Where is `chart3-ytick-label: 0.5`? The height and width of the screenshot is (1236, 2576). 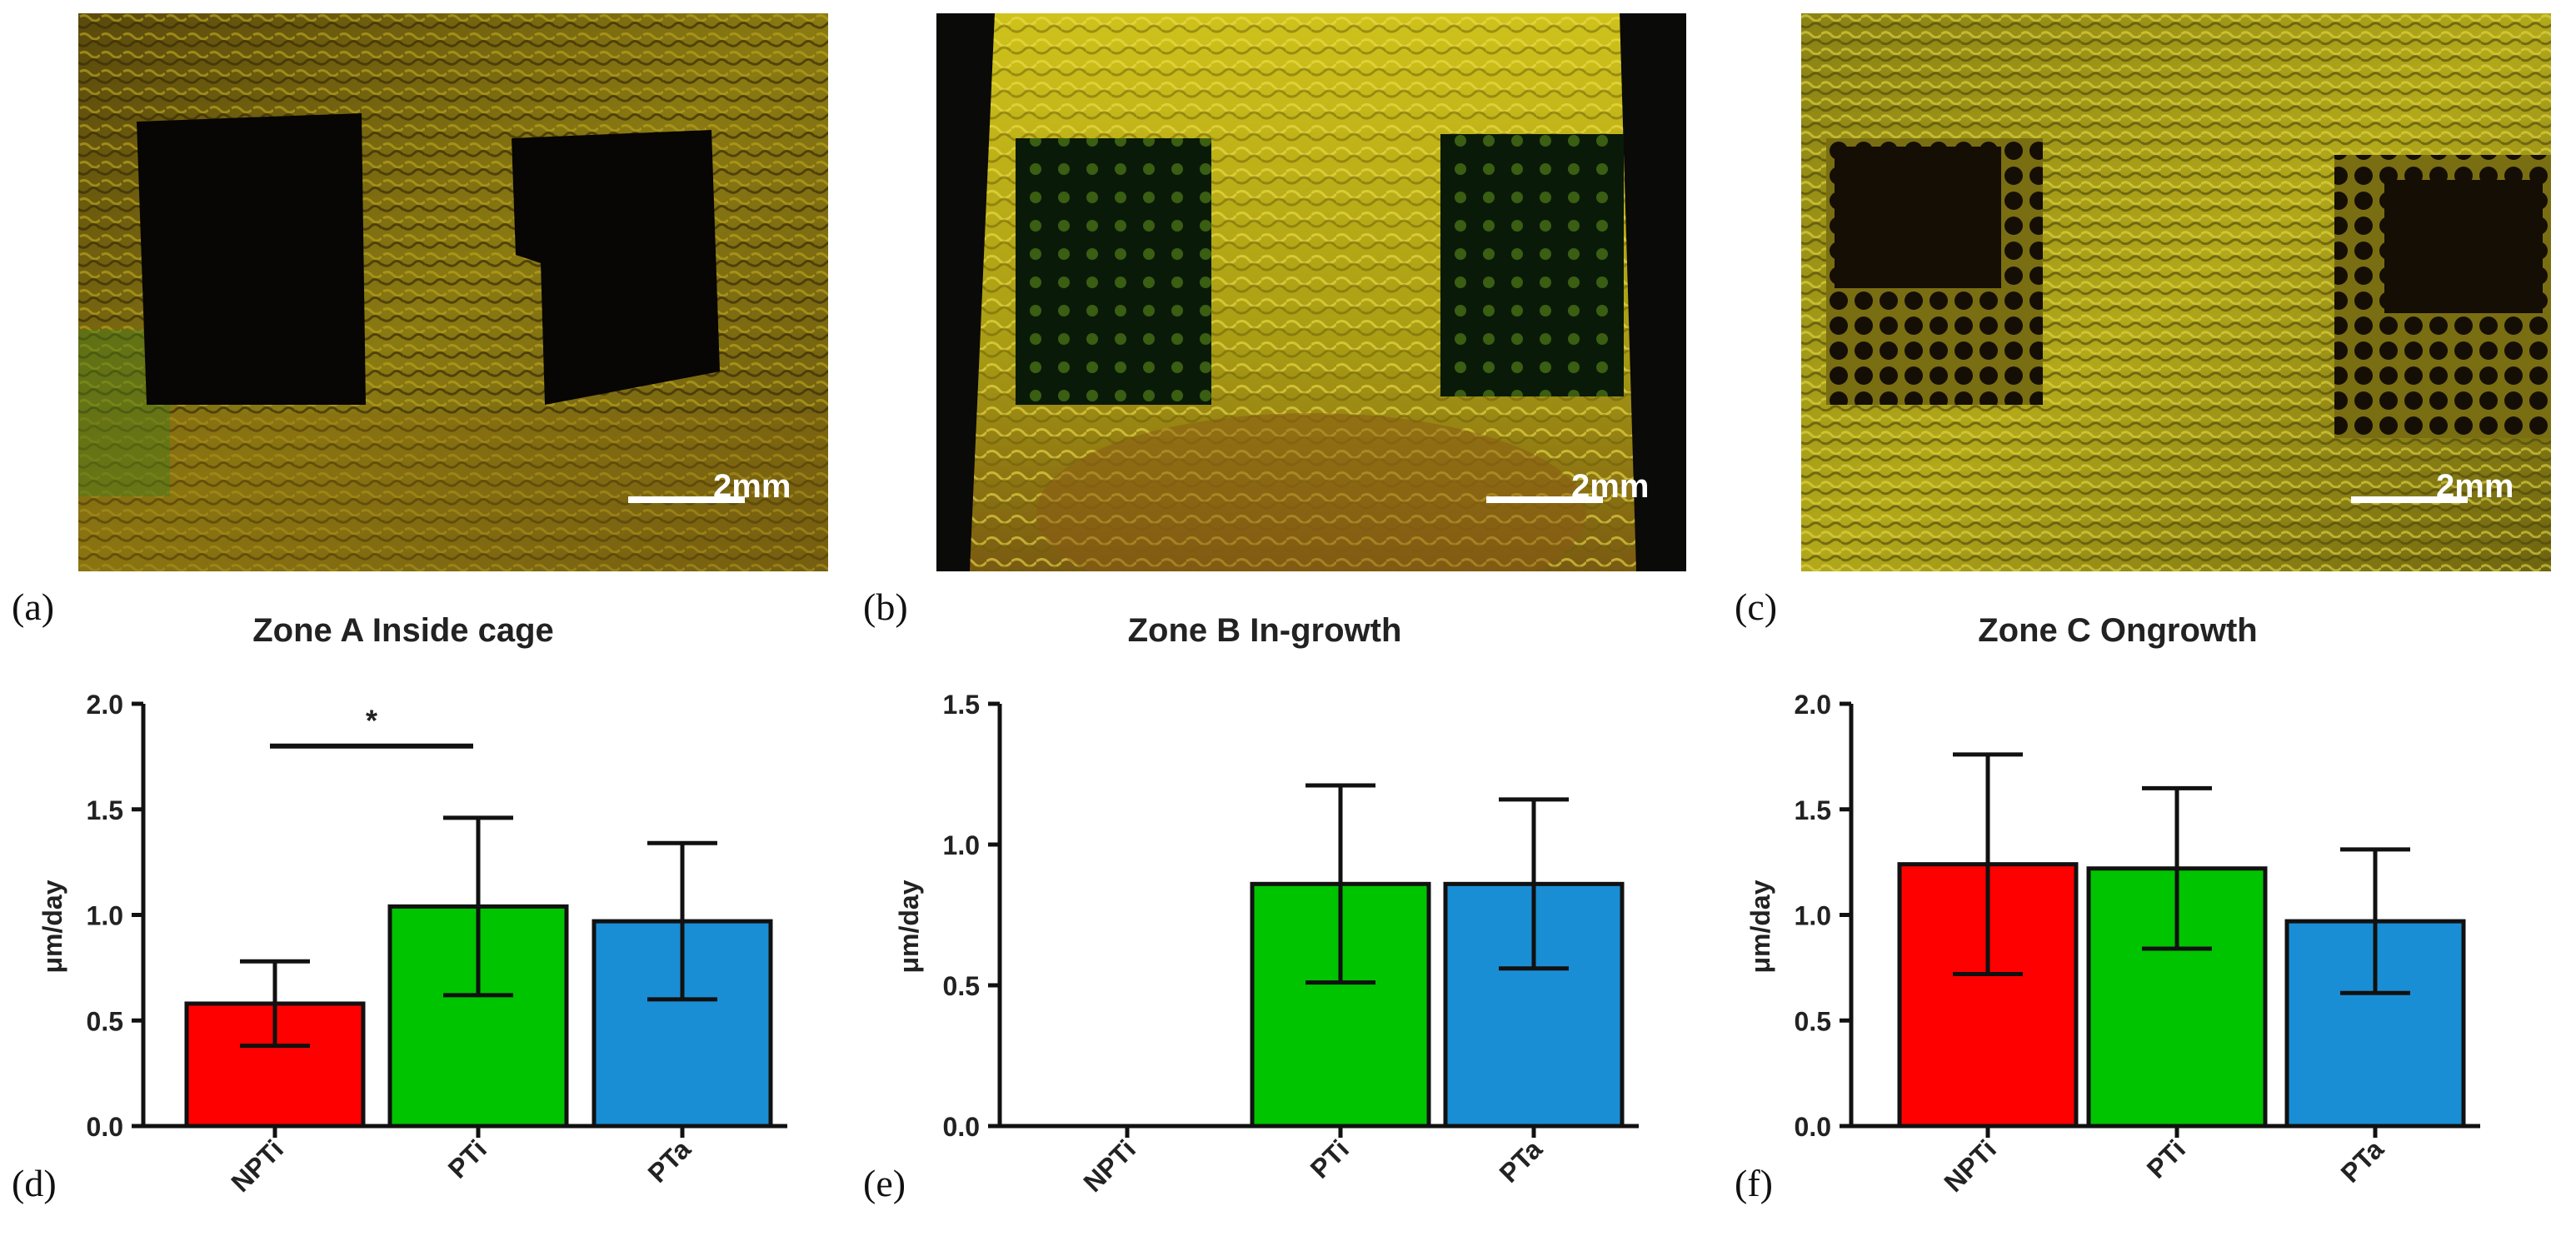
chart3-ytick-label: 0.5 is located at coordinates (1813, 1021).